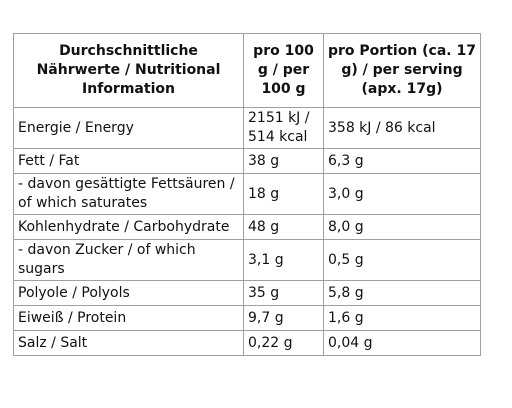 This screenshot has width=512, height=408. I want to click on per-serving-cell: 1,6 g, so click(402, 318).